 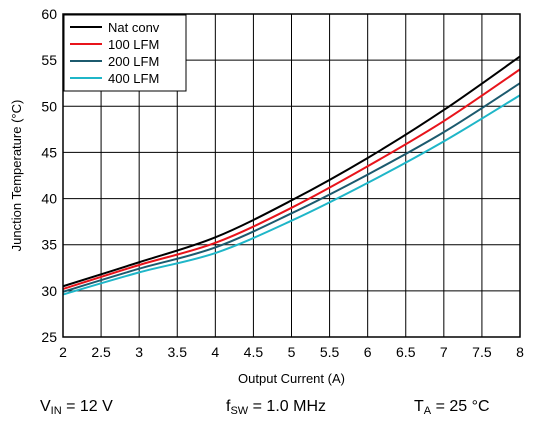 What do you see at coordinates (444, 352) in the screenshot?
I see `x-tick-label: 7` at bounding box center [444, 352].